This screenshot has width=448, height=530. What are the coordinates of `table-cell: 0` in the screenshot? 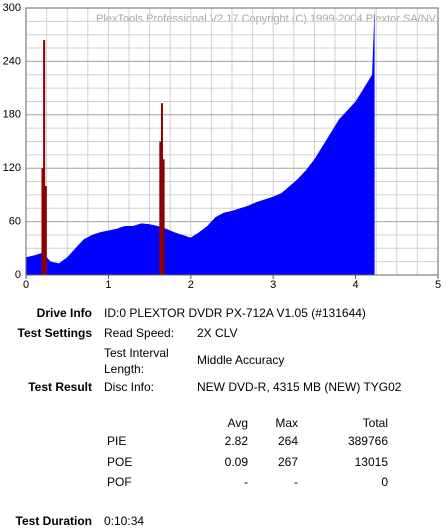 It's located at (384, 482).